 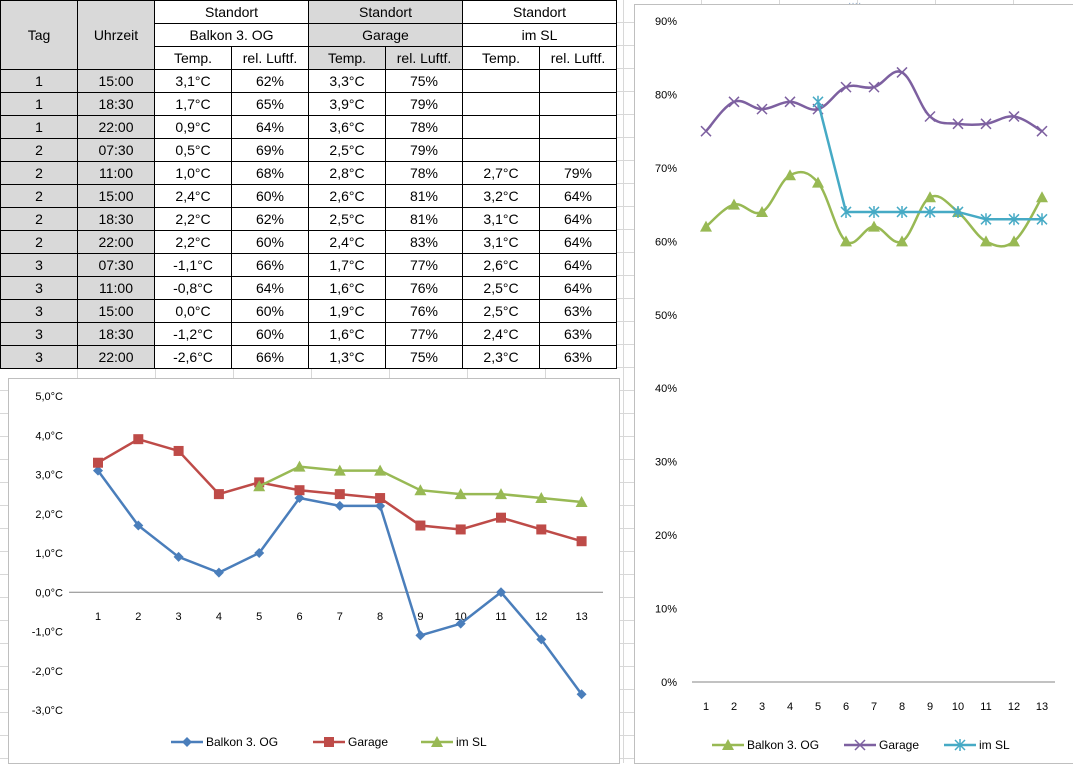 I want to click on cell-value: -0,8°C, so click(x=193, y=288).